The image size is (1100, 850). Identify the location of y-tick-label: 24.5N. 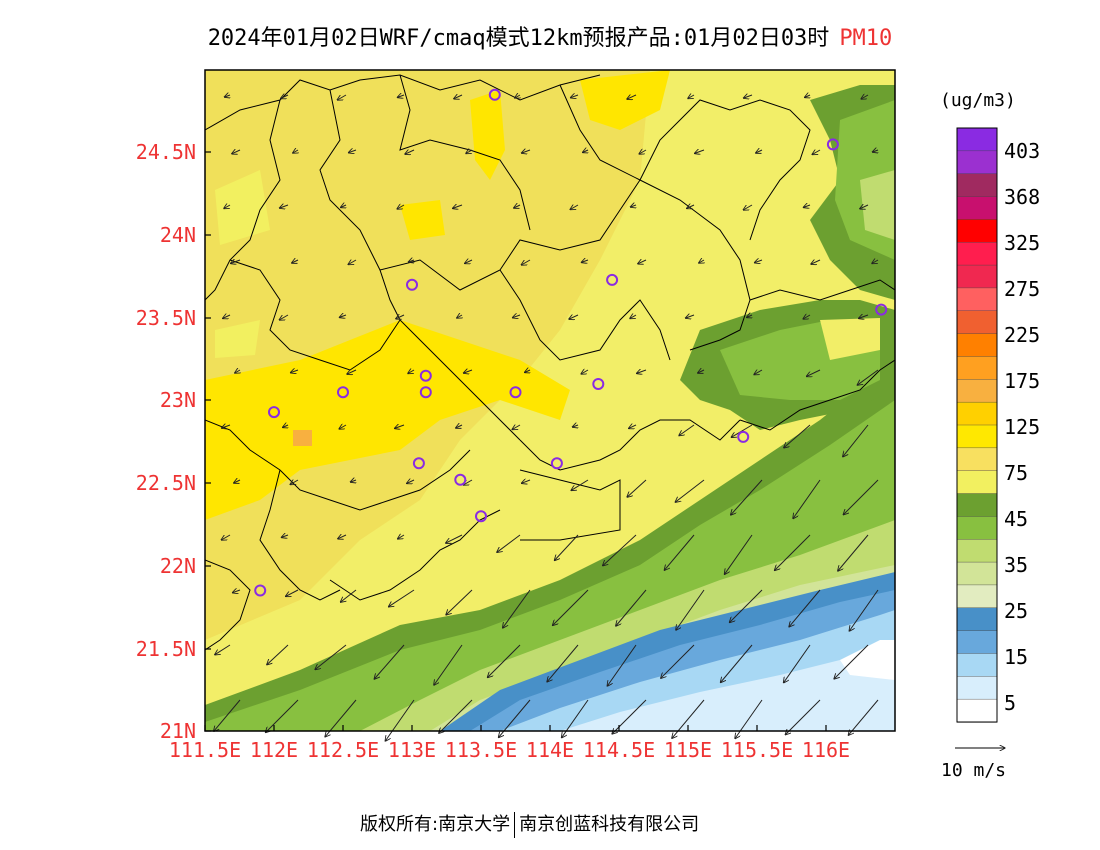
(165, 152).